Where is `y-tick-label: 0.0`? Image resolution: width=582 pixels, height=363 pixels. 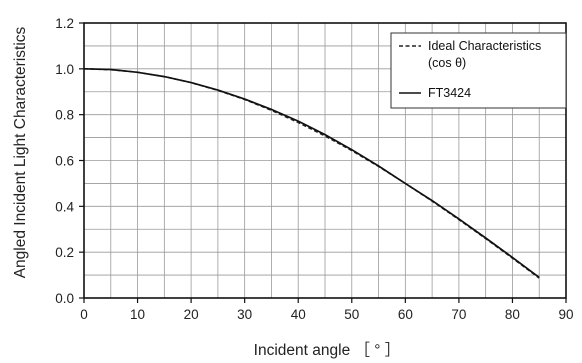
y-tick-label: 0.0 is located at coordinates (64, 298).